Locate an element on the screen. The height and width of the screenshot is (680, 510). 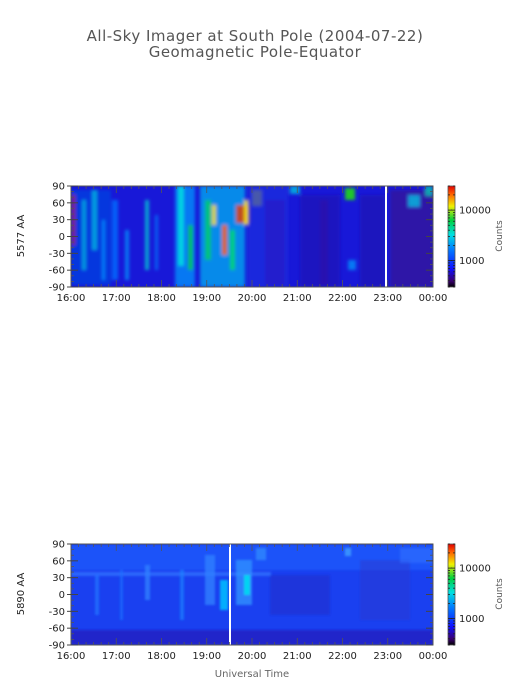
y-axis-label-5577: 5577 AA is located at coordinates (21, 236).